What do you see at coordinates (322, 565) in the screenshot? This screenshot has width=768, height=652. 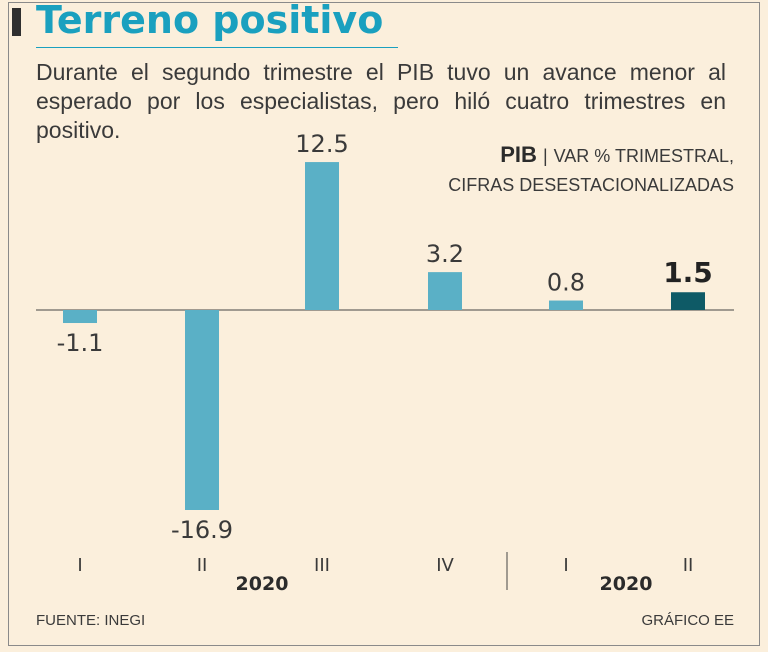 I see `category-label-3: III` at bounding box center [322, 565].